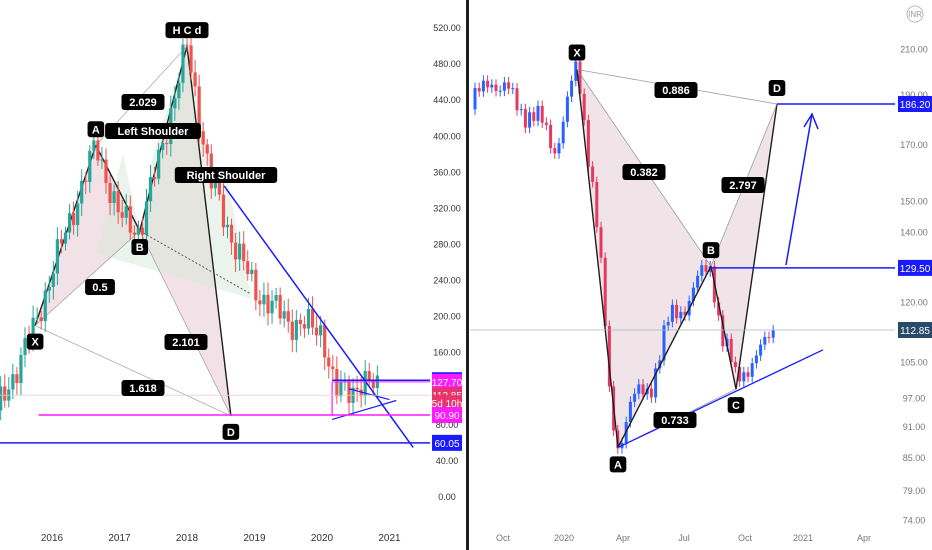 The height and width of the screenshot is (550, 932). I want to click on pane-divider, so click(467, 275).